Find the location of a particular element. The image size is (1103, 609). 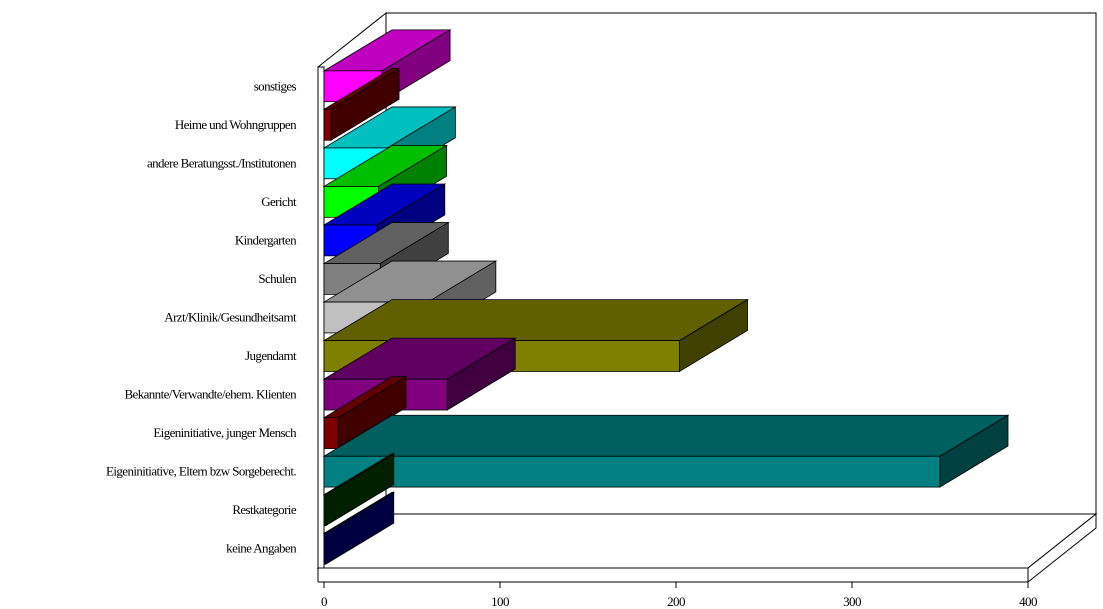

category-label: keine Angaben is located at coordinates (261, 548).